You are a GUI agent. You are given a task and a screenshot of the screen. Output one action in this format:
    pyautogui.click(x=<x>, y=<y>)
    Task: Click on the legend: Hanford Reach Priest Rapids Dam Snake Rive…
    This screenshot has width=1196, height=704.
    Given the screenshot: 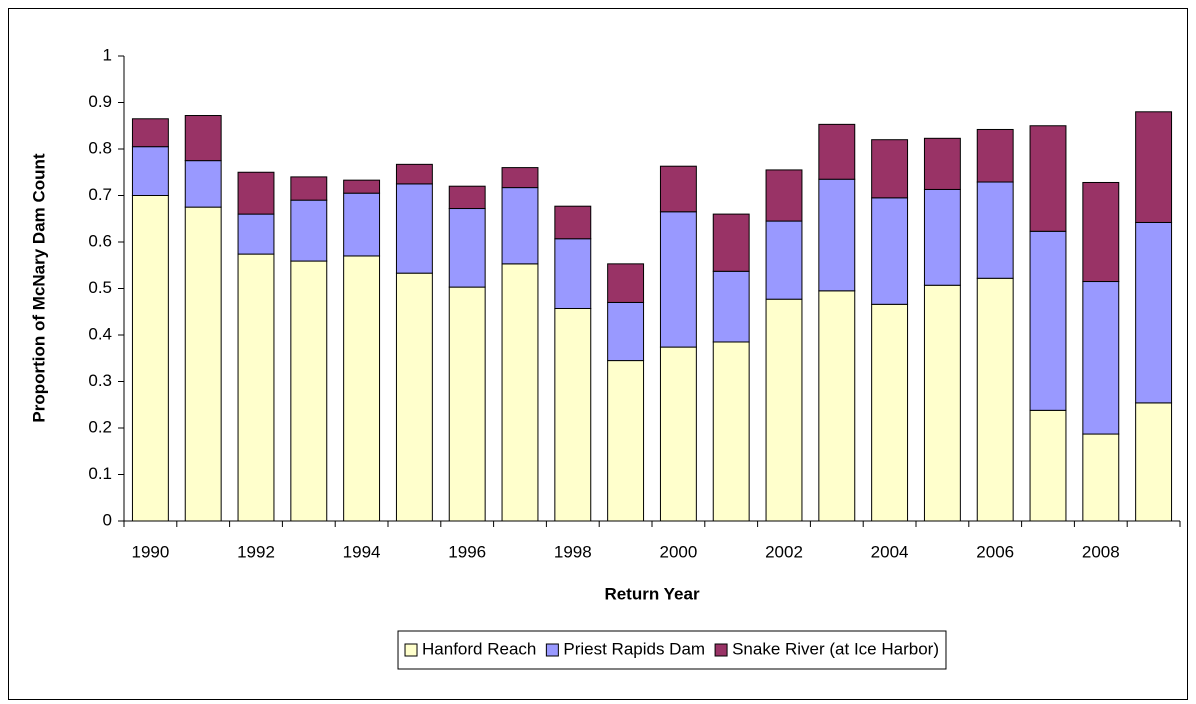 What is the action you would take?
    pyautogui.click(x=672, y=650)
    